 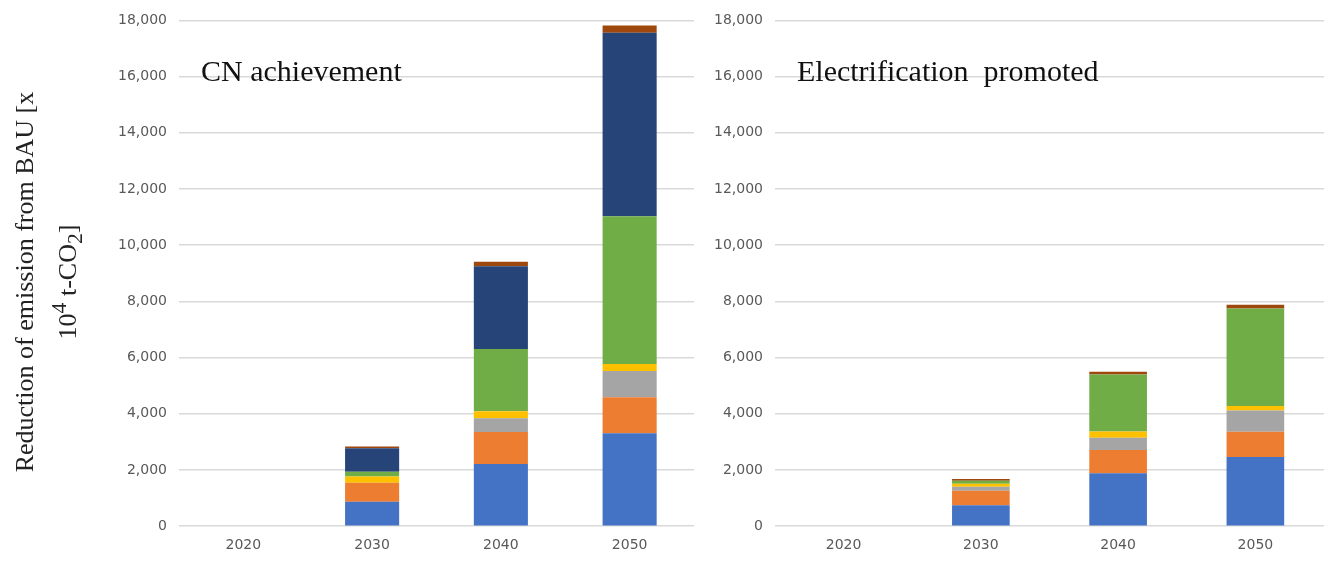 What do you see at coordinates (301, 71) in the screenshot?
I see `text: CN achievement` at bounding box center [301, 71].